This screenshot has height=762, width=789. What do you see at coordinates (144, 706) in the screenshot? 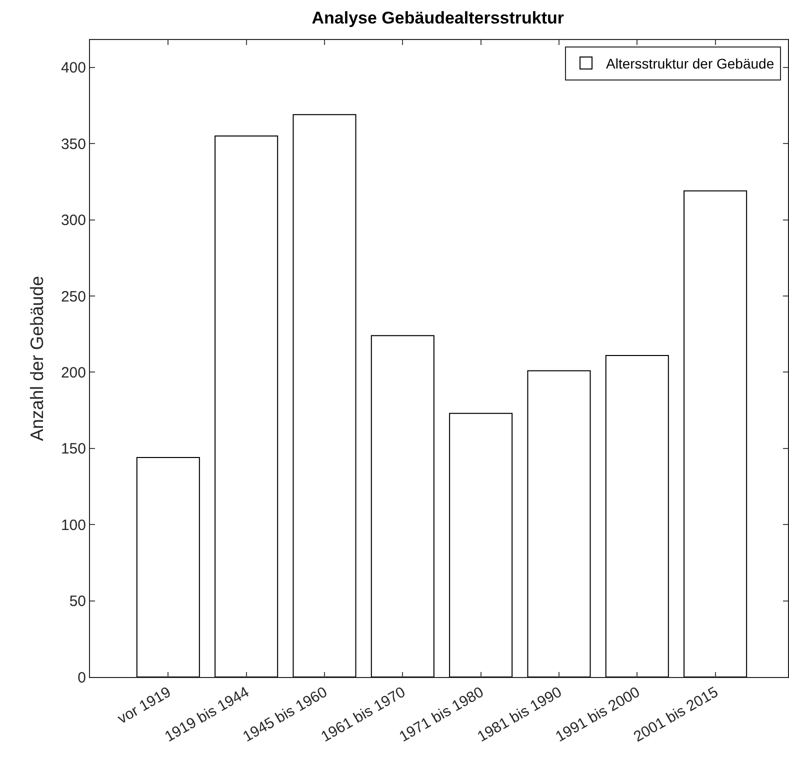
I see `x-tick-label: vor 1919` at bounding box center [144, 706].